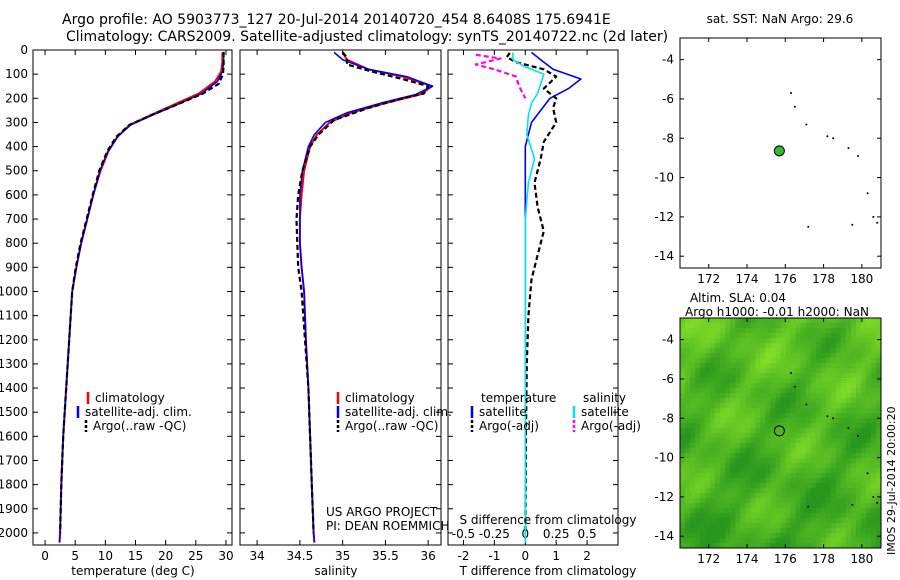  I want to click on x-tick-label: 20, so click(165, 556).